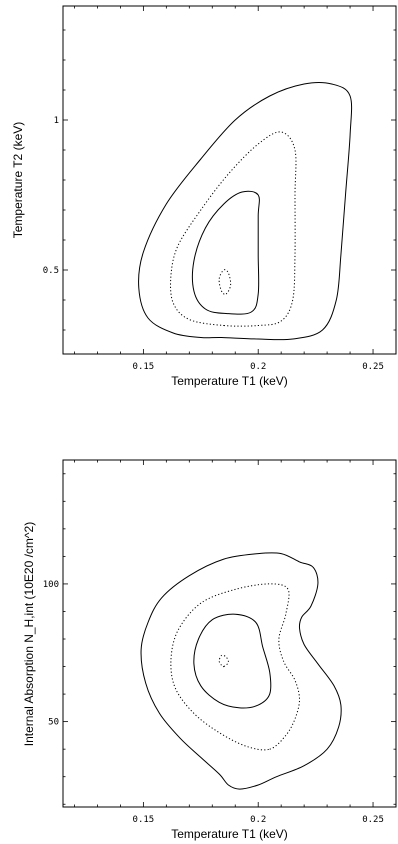  I want to click on bottom-x-tick-label: 0.25, so click(373, 820).